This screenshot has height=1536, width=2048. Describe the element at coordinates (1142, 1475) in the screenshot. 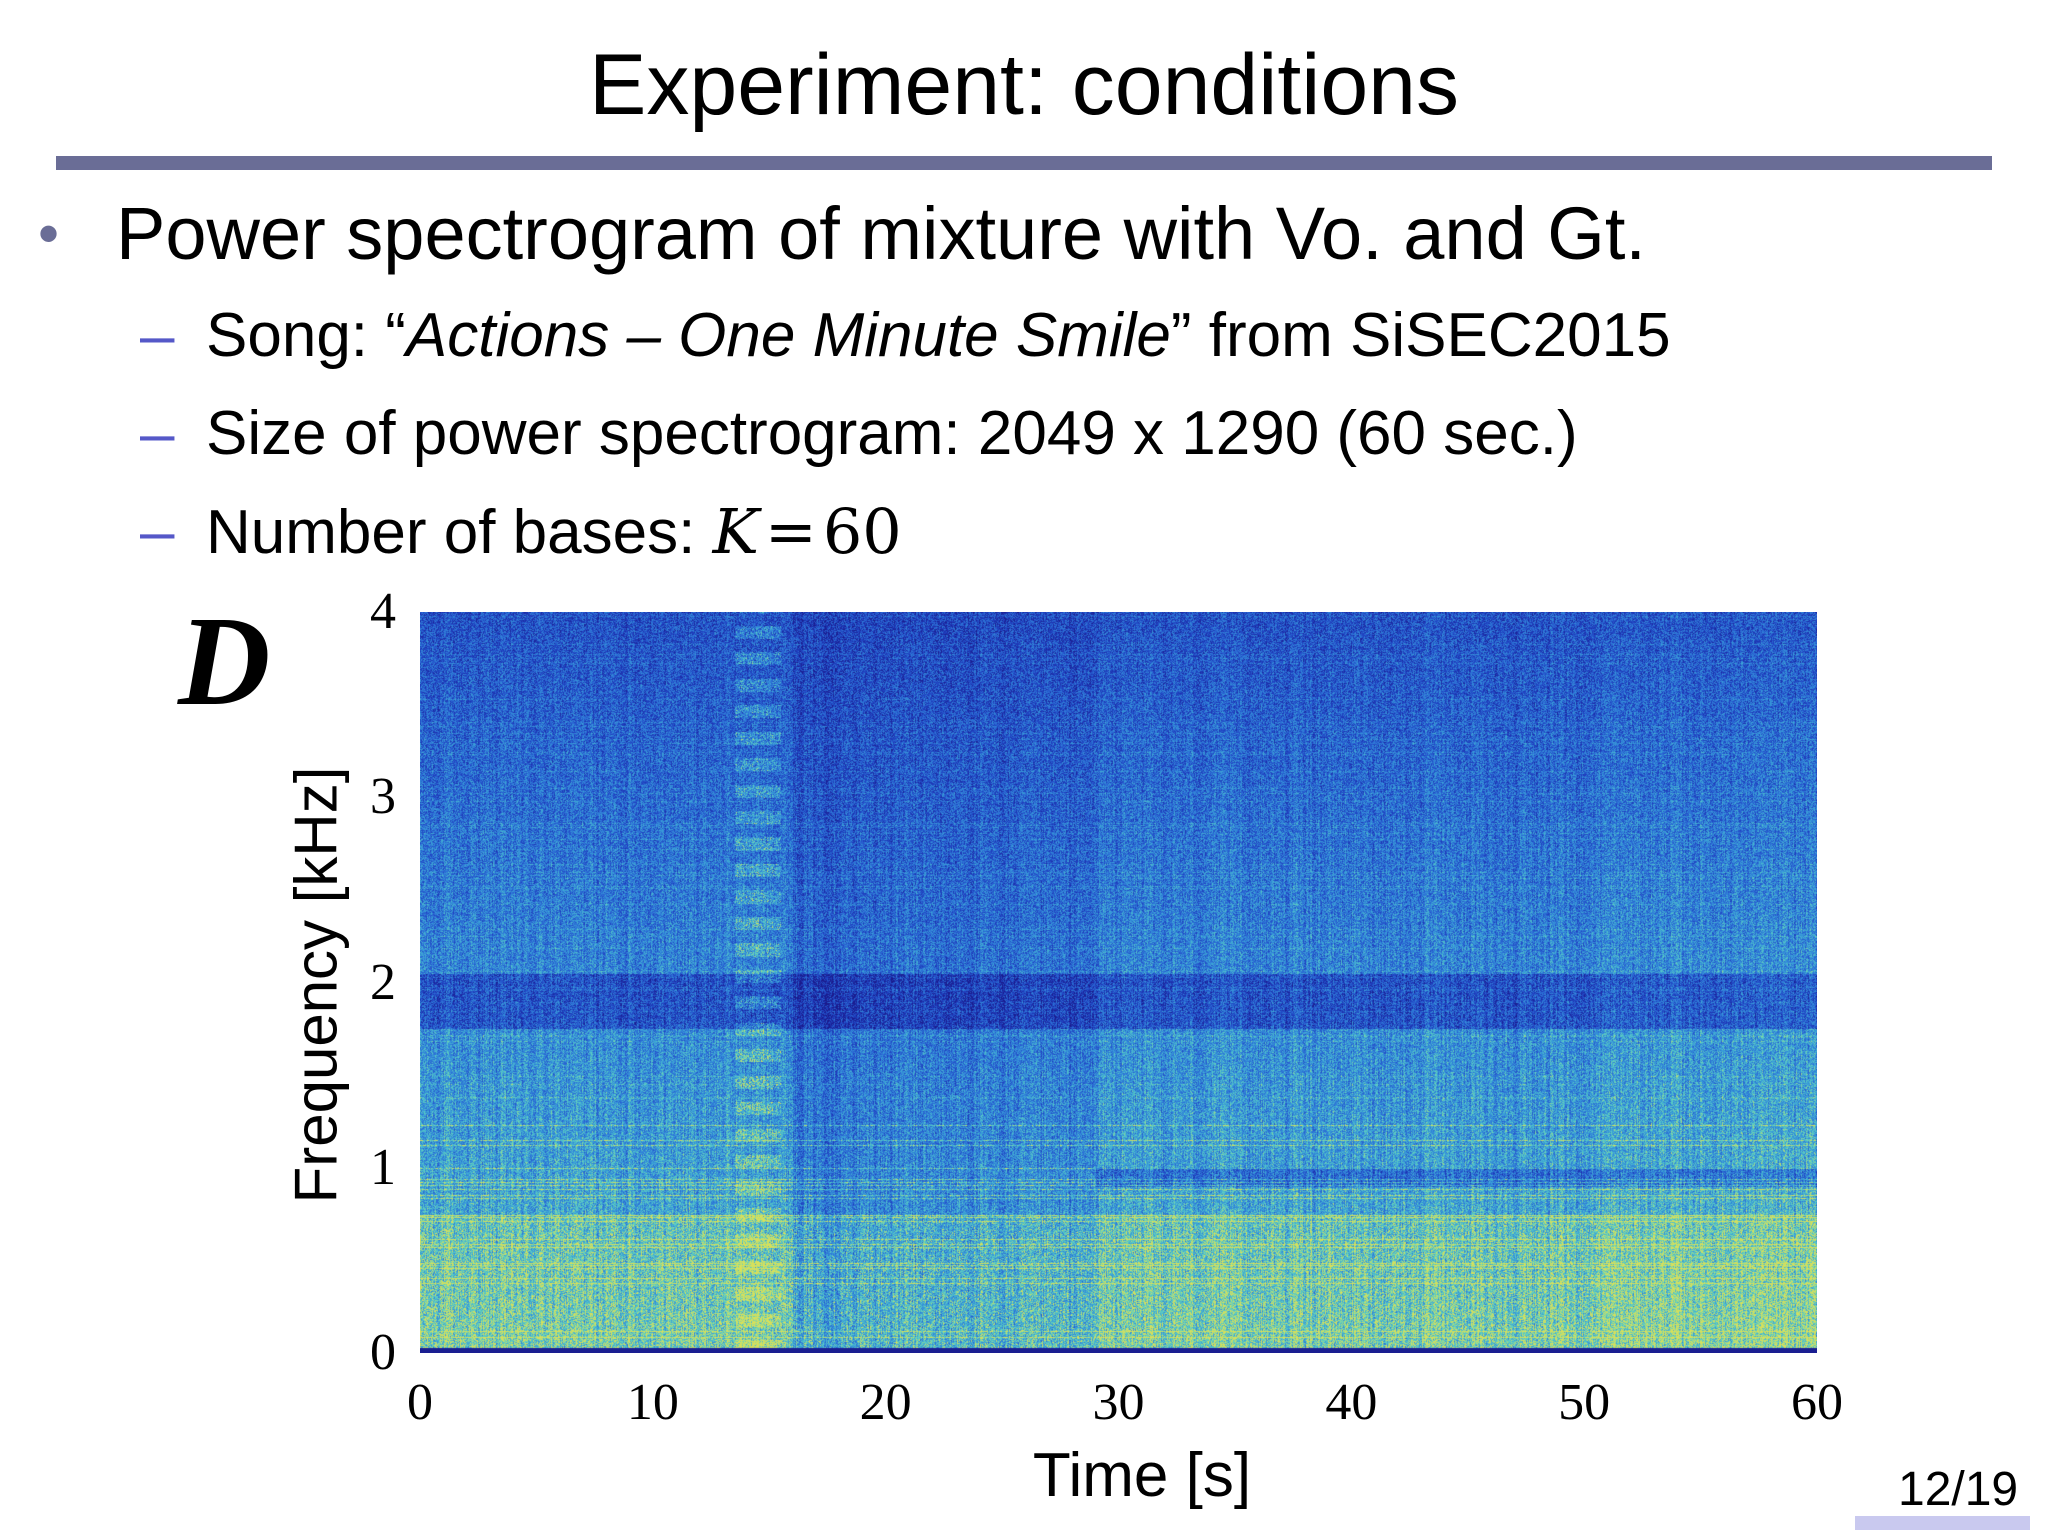

I see `x-axis-label: Time [s]` at that location.